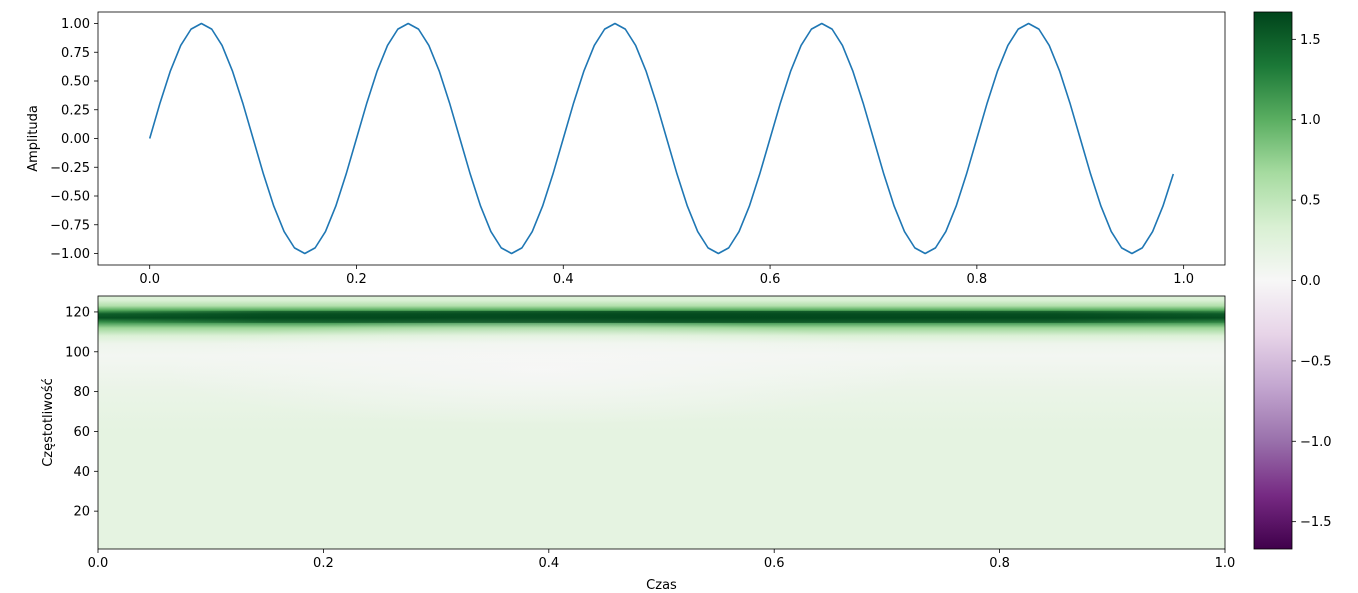 The height and width of the screenshot is (593, 1358). I want to click on heatmap-y-tick-label: 20, so click(81, 512).